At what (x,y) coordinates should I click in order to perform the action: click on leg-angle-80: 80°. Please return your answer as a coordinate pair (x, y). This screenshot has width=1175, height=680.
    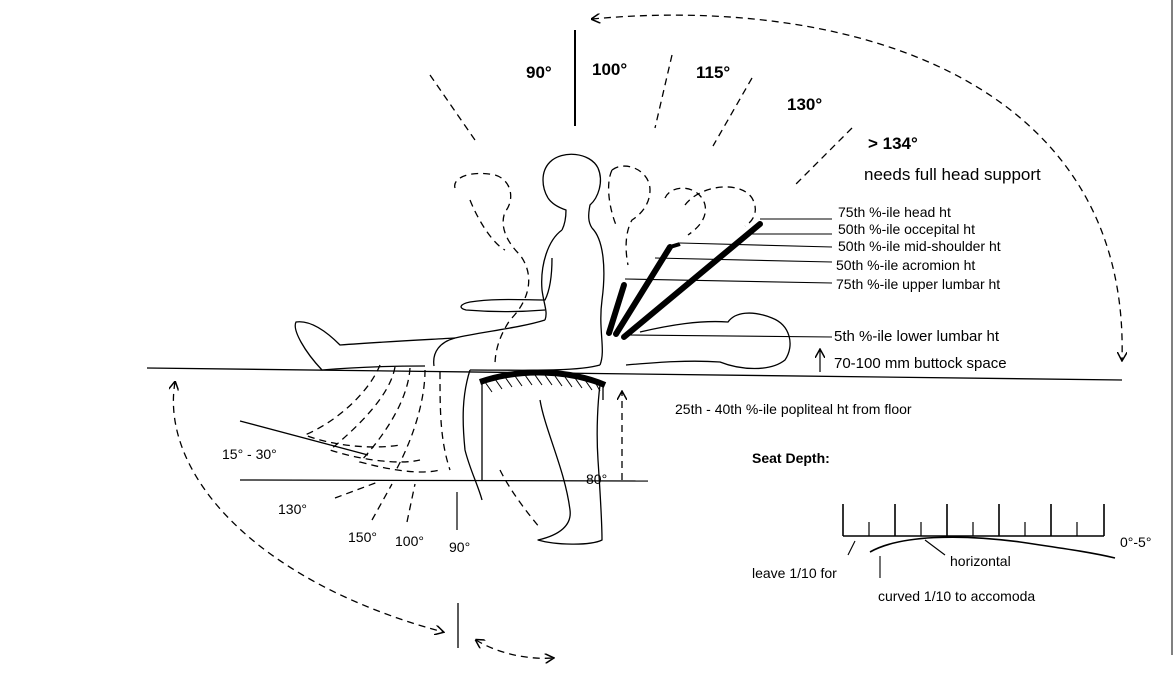
    Looking at the image, I should click on (596, 479).